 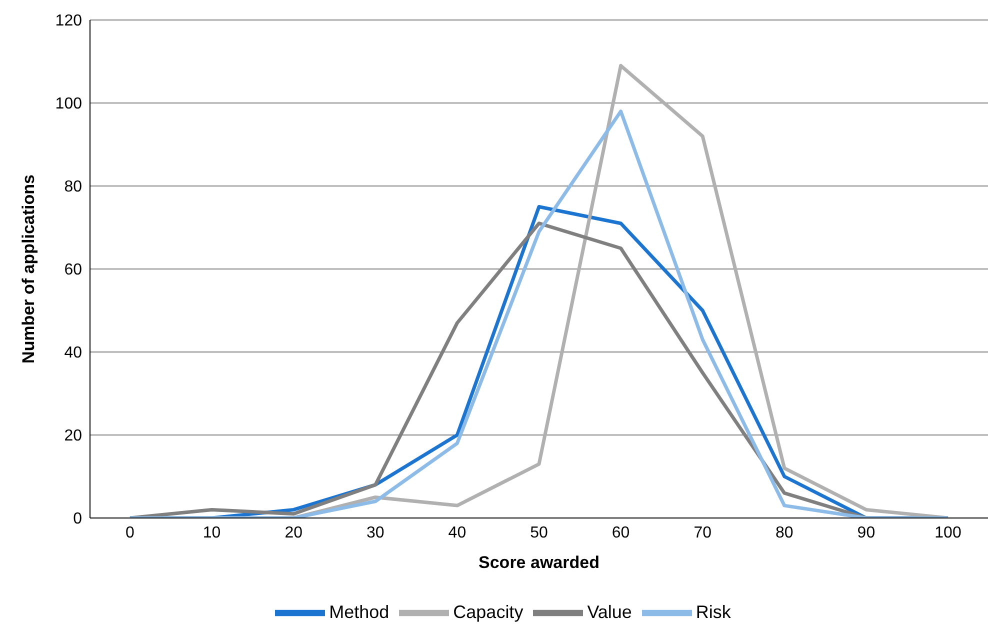 I want to click on x-tick-label: 60, so click(x=621, y=533).